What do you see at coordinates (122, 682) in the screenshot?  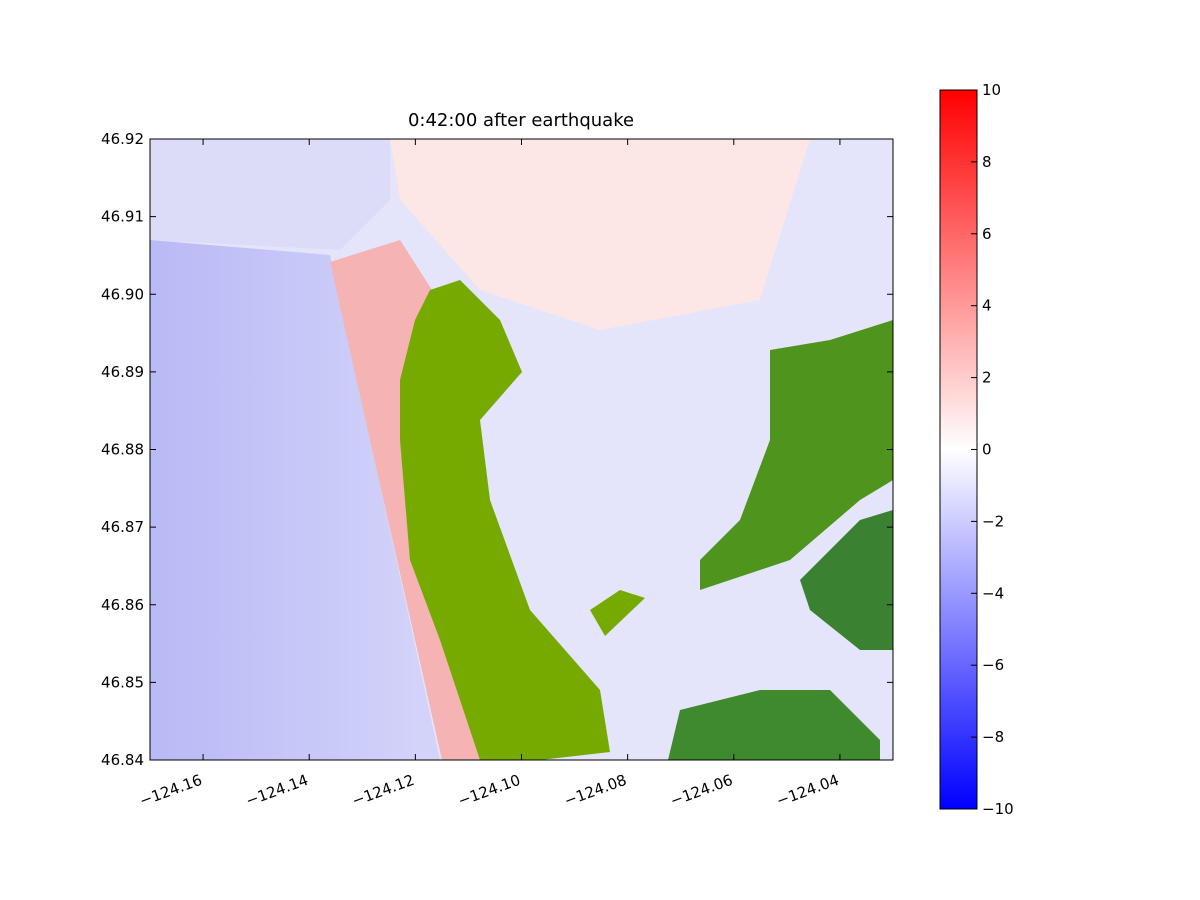 I see `y-tick-label: 46.85` at bounding box center [122, 682].